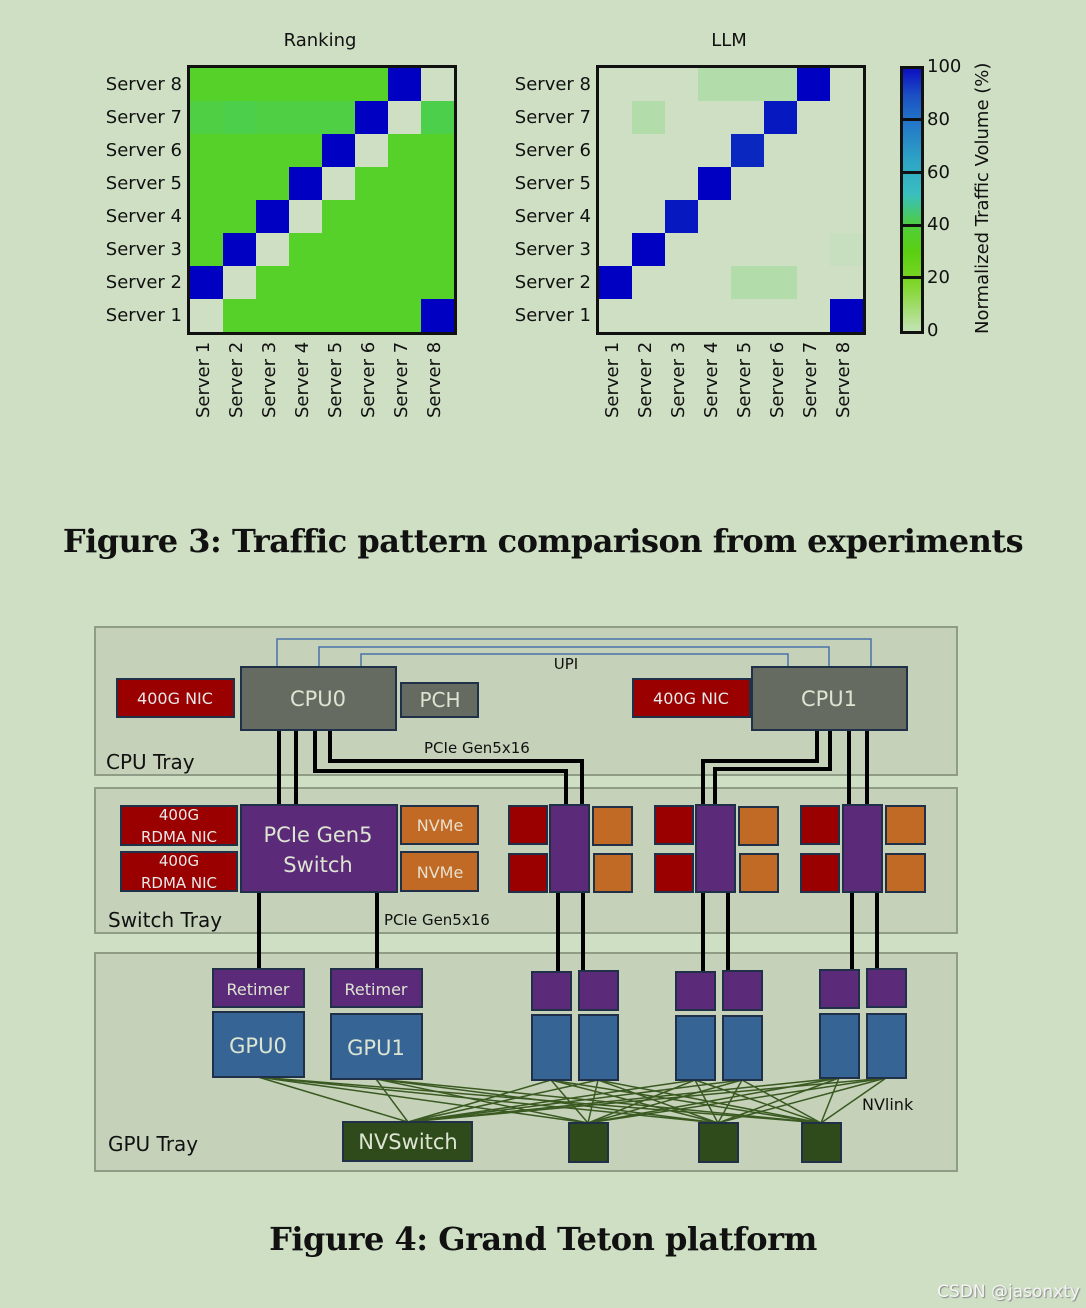 The image size is (1086, 1308). What do you see at coordinates (143, 150) in the screenshot?
I see `y-axis-label: Server 6` at bounding box center [143, 150].